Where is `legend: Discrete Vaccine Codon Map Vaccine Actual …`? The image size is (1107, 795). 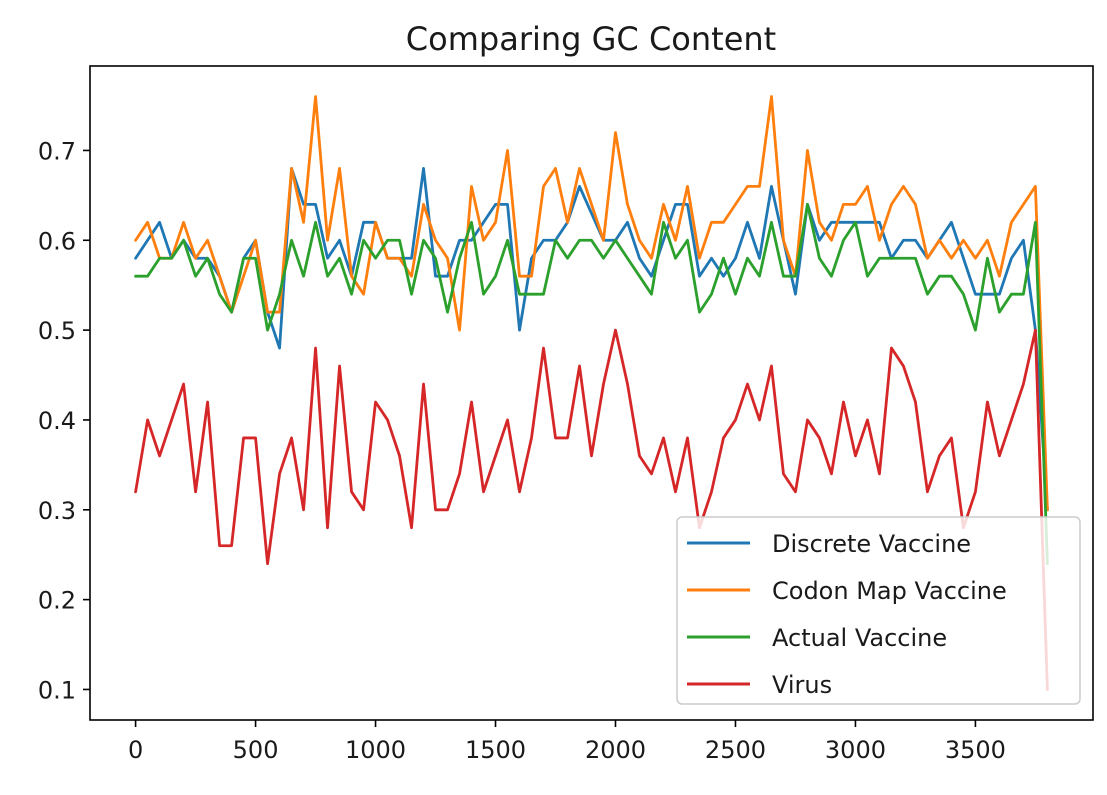 legend: Discrete Vaccine Codon Map Vaccine Actual … is located at coordinates (878, 610).